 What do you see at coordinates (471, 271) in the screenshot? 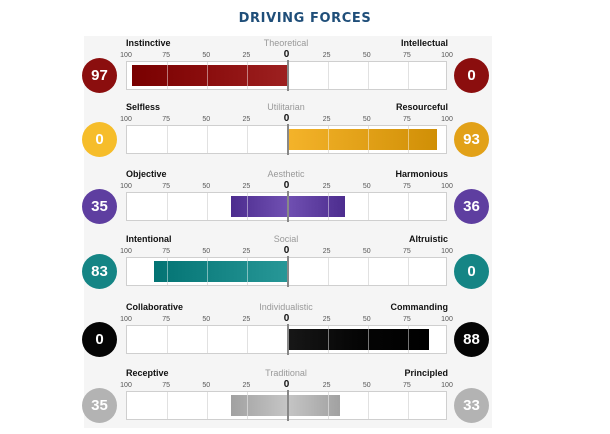
I see `right-score-badge: 0` at bounding box center [471, 271].